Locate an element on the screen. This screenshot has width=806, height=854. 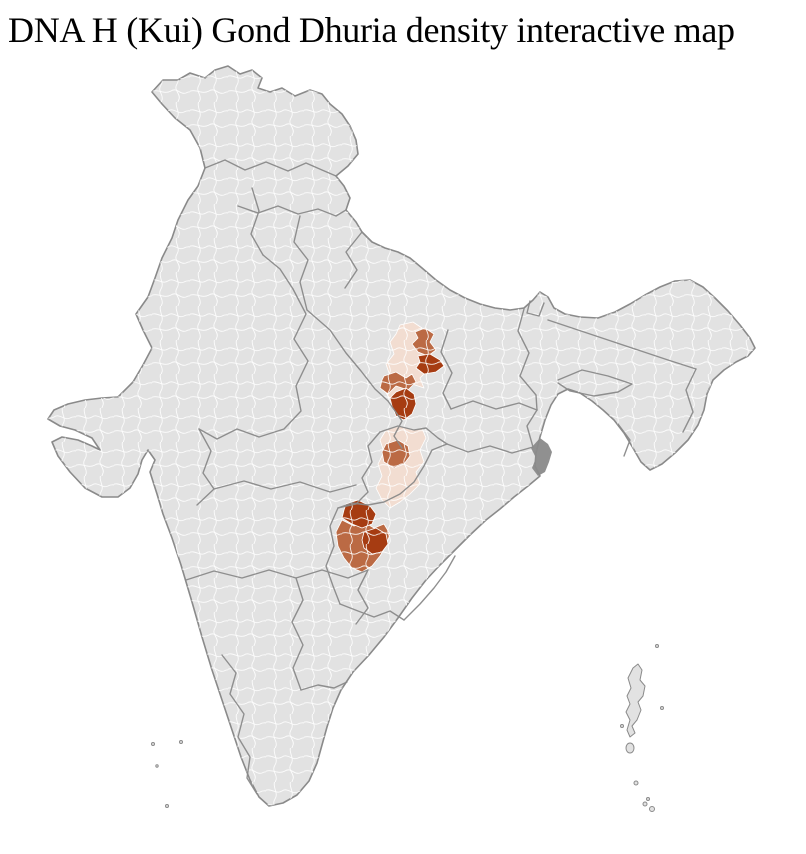
state-border-kerala is located at coordinates (239, 724).